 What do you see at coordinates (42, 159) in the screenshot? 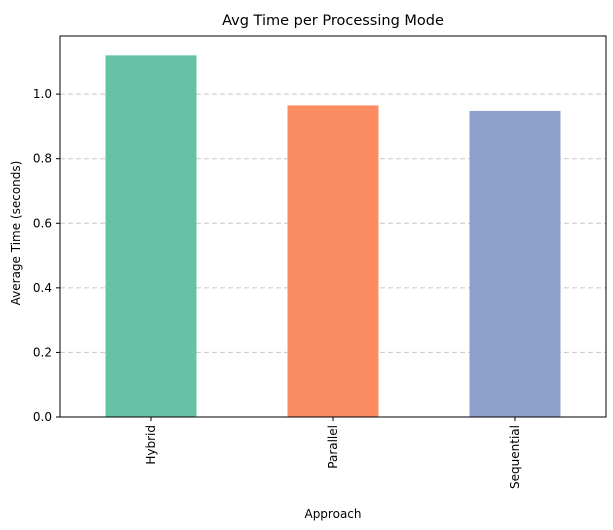
I see `y-tick-label: 0.8` at bounding box center [42, 159].